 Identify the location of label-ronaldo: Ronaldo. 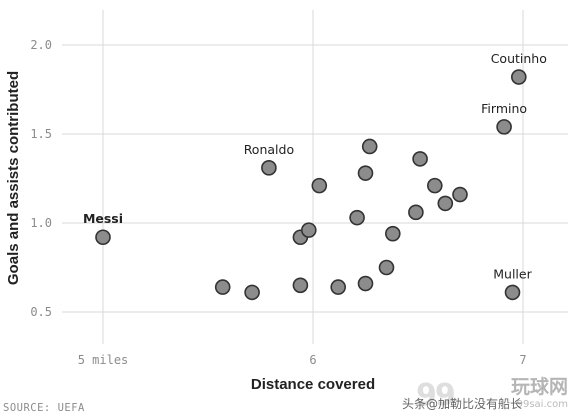
(269, 149).